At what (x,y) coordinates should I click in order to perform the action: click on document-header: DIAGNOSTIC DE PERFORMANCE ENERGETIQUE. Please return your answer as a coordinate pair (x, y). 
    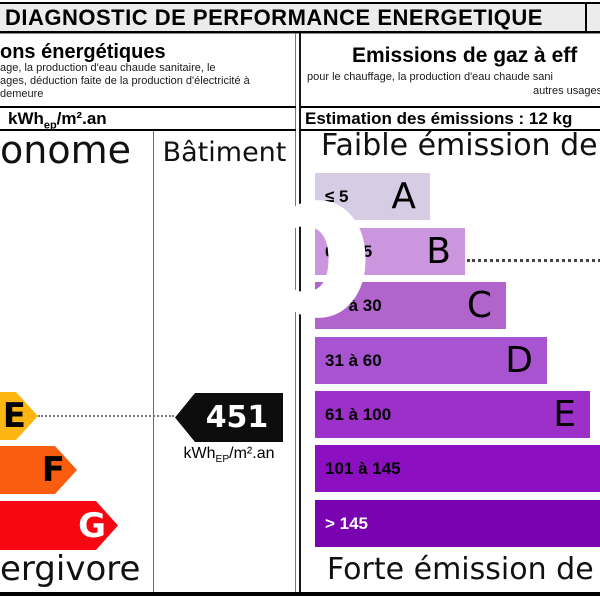
    Looking at the image, I should click on (300, 17).